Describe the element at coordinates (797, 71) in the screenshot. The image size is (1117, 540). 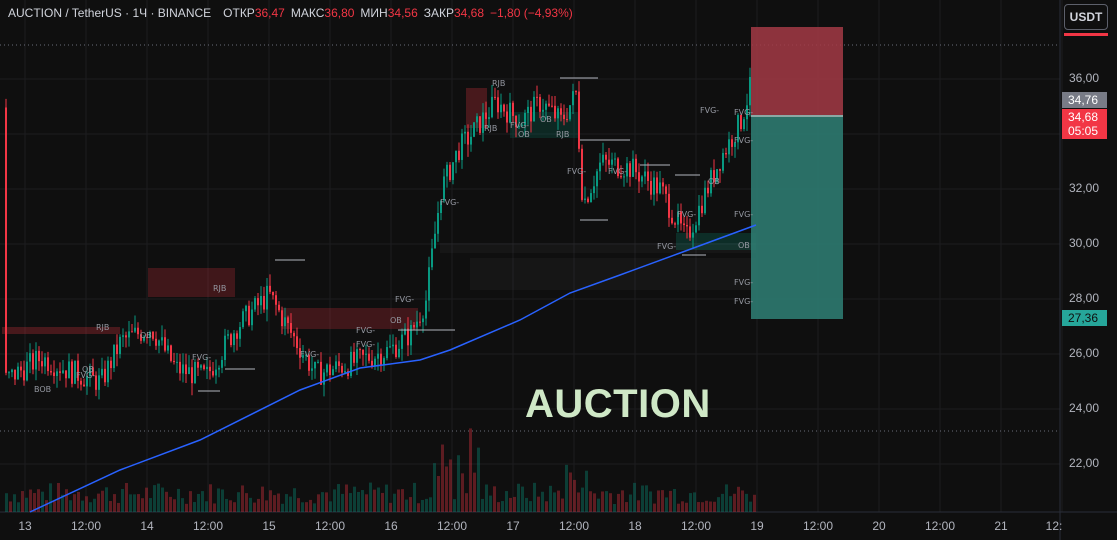
I see `risk-zone` at that location.